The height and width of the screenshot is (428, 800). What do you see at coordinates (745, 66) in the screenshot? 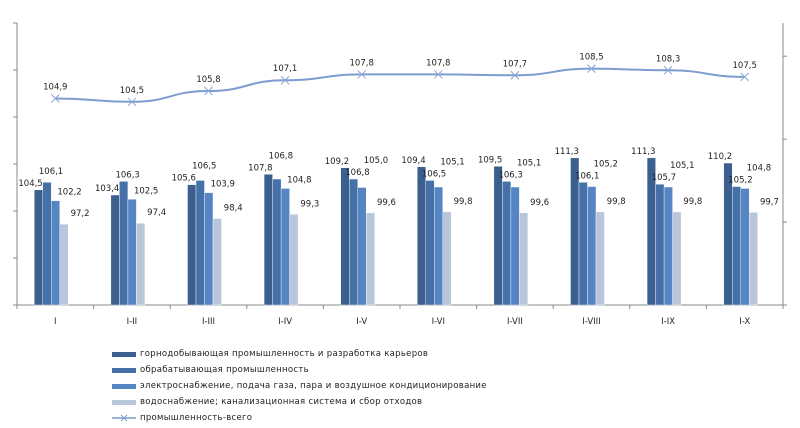
I see `line-data-label: 107,5` at bounding box center [745, 66].